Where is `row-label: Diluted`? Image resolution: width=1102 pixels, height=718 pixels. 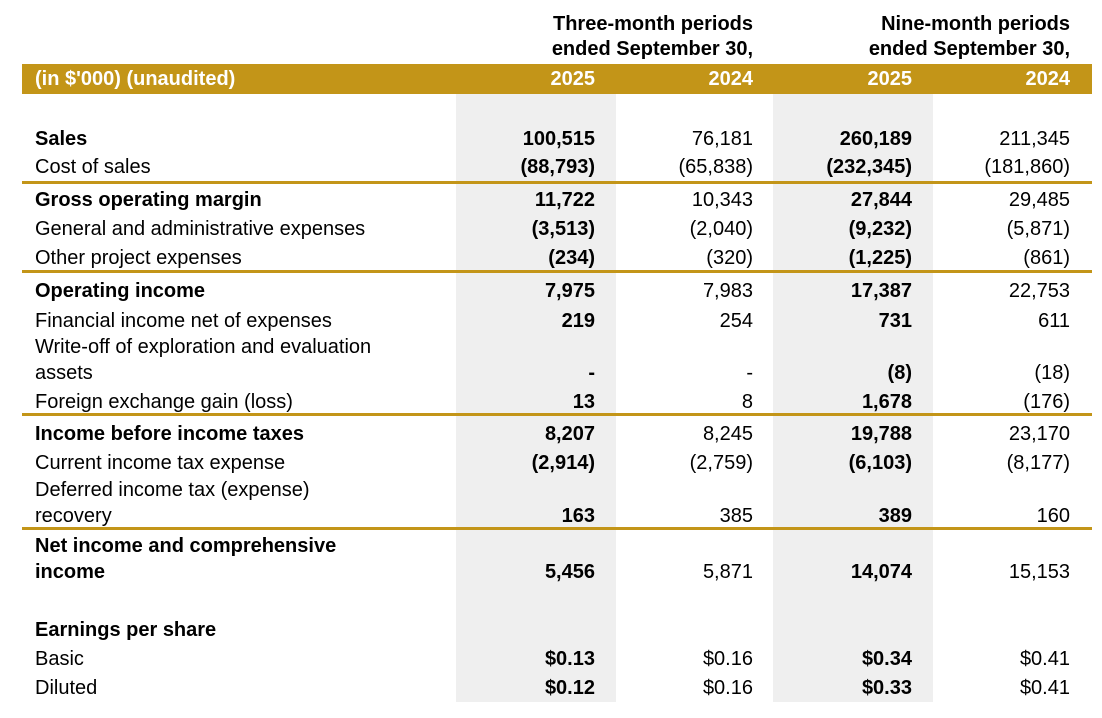 row-label: Diluted is located at coordinates (66, 688).